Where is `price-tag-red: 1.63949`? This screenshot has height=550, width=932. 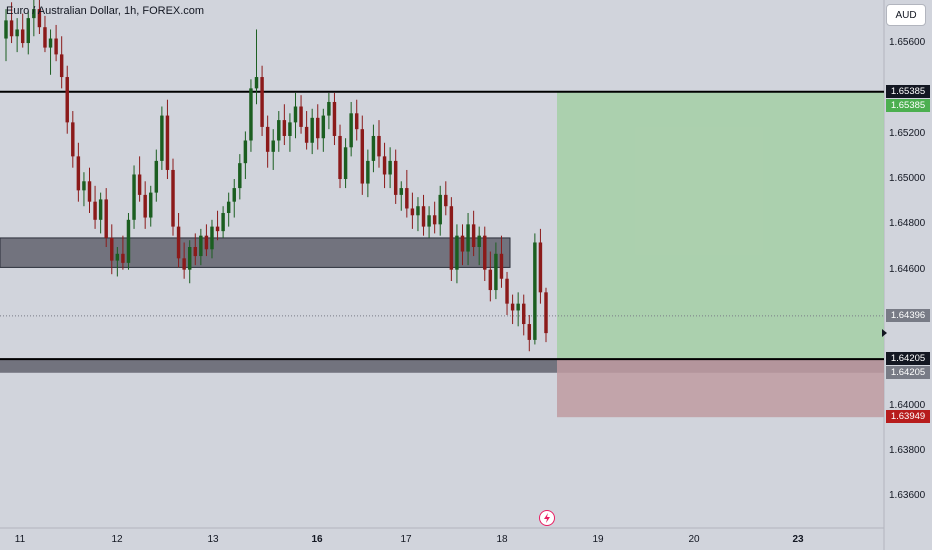 price-tag-red: 1.63949 is located at coordinates (908, 417).